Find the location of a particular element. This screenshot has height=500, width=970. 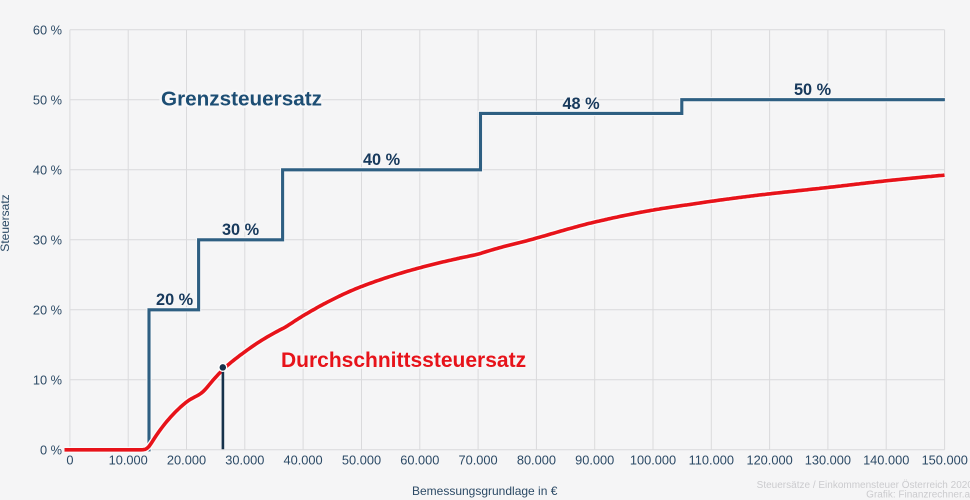

svg-text: 30.000 is located at coordinates (244, 460).